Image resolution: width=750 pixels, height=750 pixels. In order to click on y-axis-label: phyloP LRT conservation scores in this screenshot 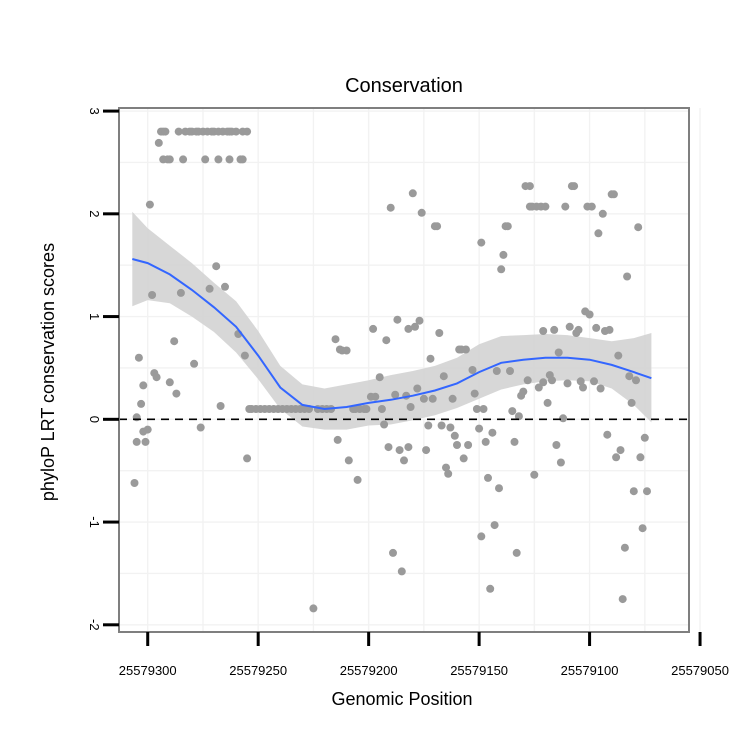, I will do `click(48, 372)`.